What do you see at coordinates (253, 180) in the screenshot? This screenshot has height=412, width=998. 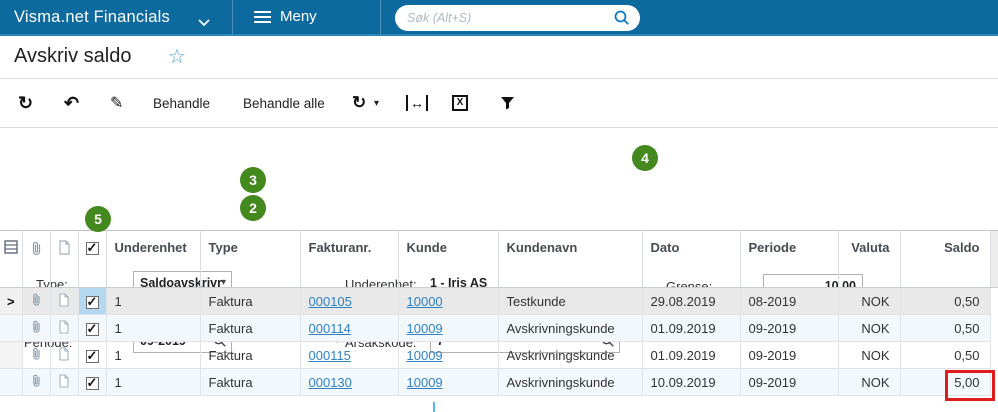 I see `annotation-badge-3: 3` at bounding box center [253, 180].